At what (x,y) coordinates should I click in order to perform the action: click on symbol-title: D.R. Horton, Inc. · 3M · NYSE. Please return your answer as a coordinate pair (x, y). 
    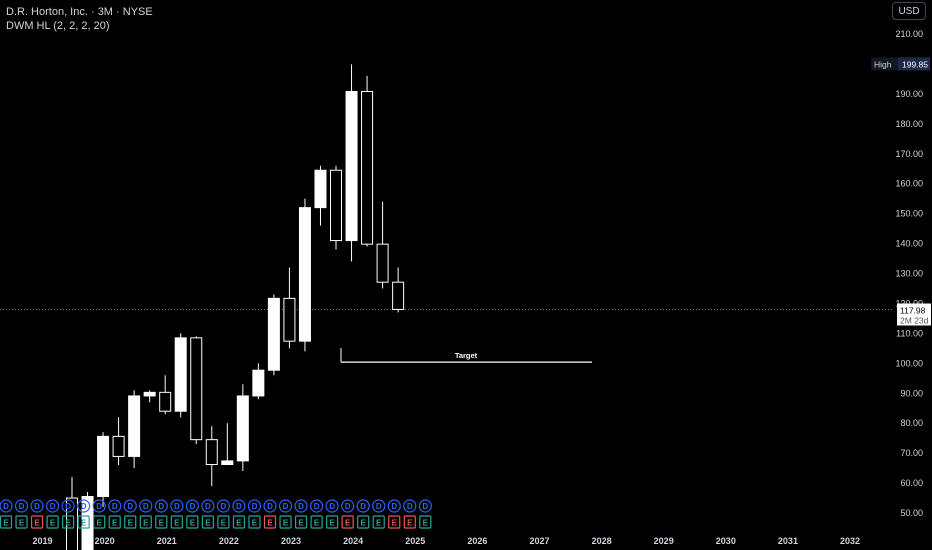
    Looking at the image, I should click on (79, 12).